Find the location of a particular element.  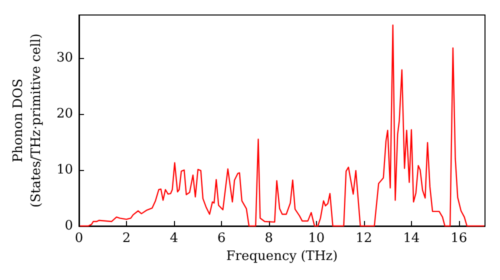

x-tick-label: 8 is located at coordinates (269, 238).